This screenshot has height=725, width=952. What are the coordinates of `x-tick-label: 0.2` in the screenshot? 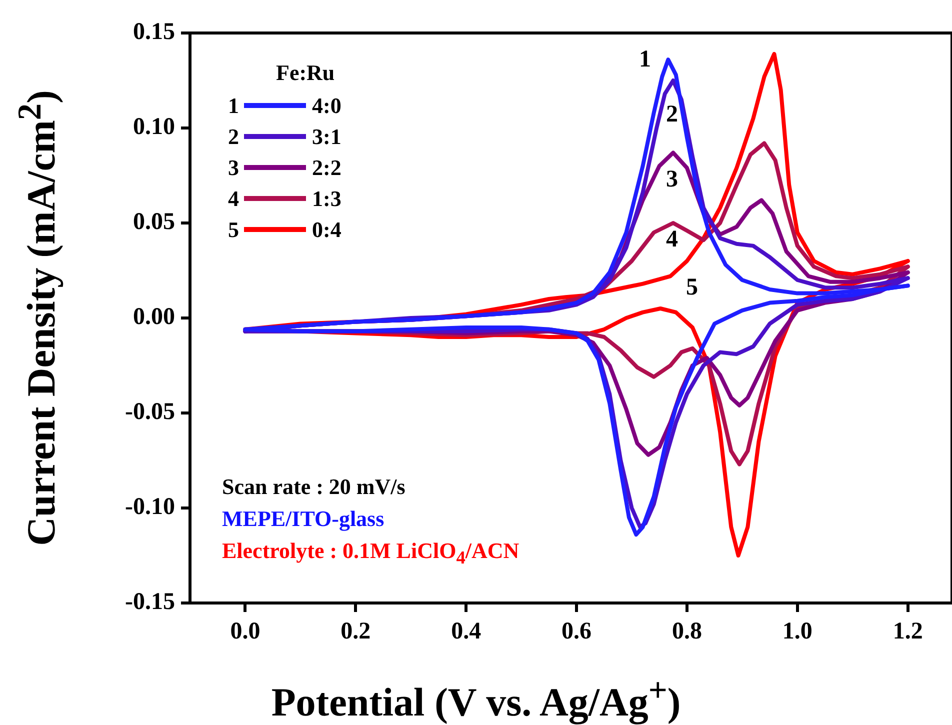 It's located at (355, 631).